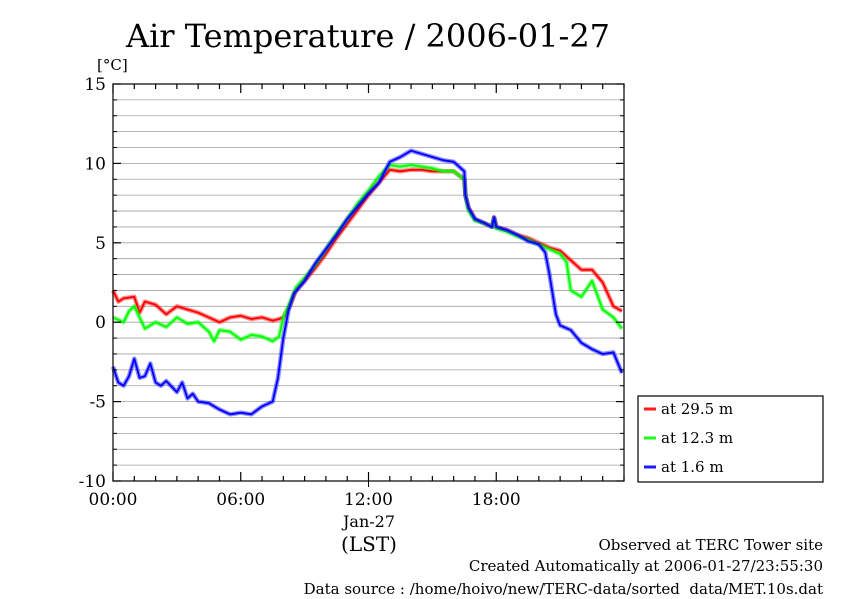 The width and height of the screenshot is (842, 599). What do you see at coordinates (97, 403) in the screenshot?
I see `y-tick-label: -5` at bounding box center [97, 403].